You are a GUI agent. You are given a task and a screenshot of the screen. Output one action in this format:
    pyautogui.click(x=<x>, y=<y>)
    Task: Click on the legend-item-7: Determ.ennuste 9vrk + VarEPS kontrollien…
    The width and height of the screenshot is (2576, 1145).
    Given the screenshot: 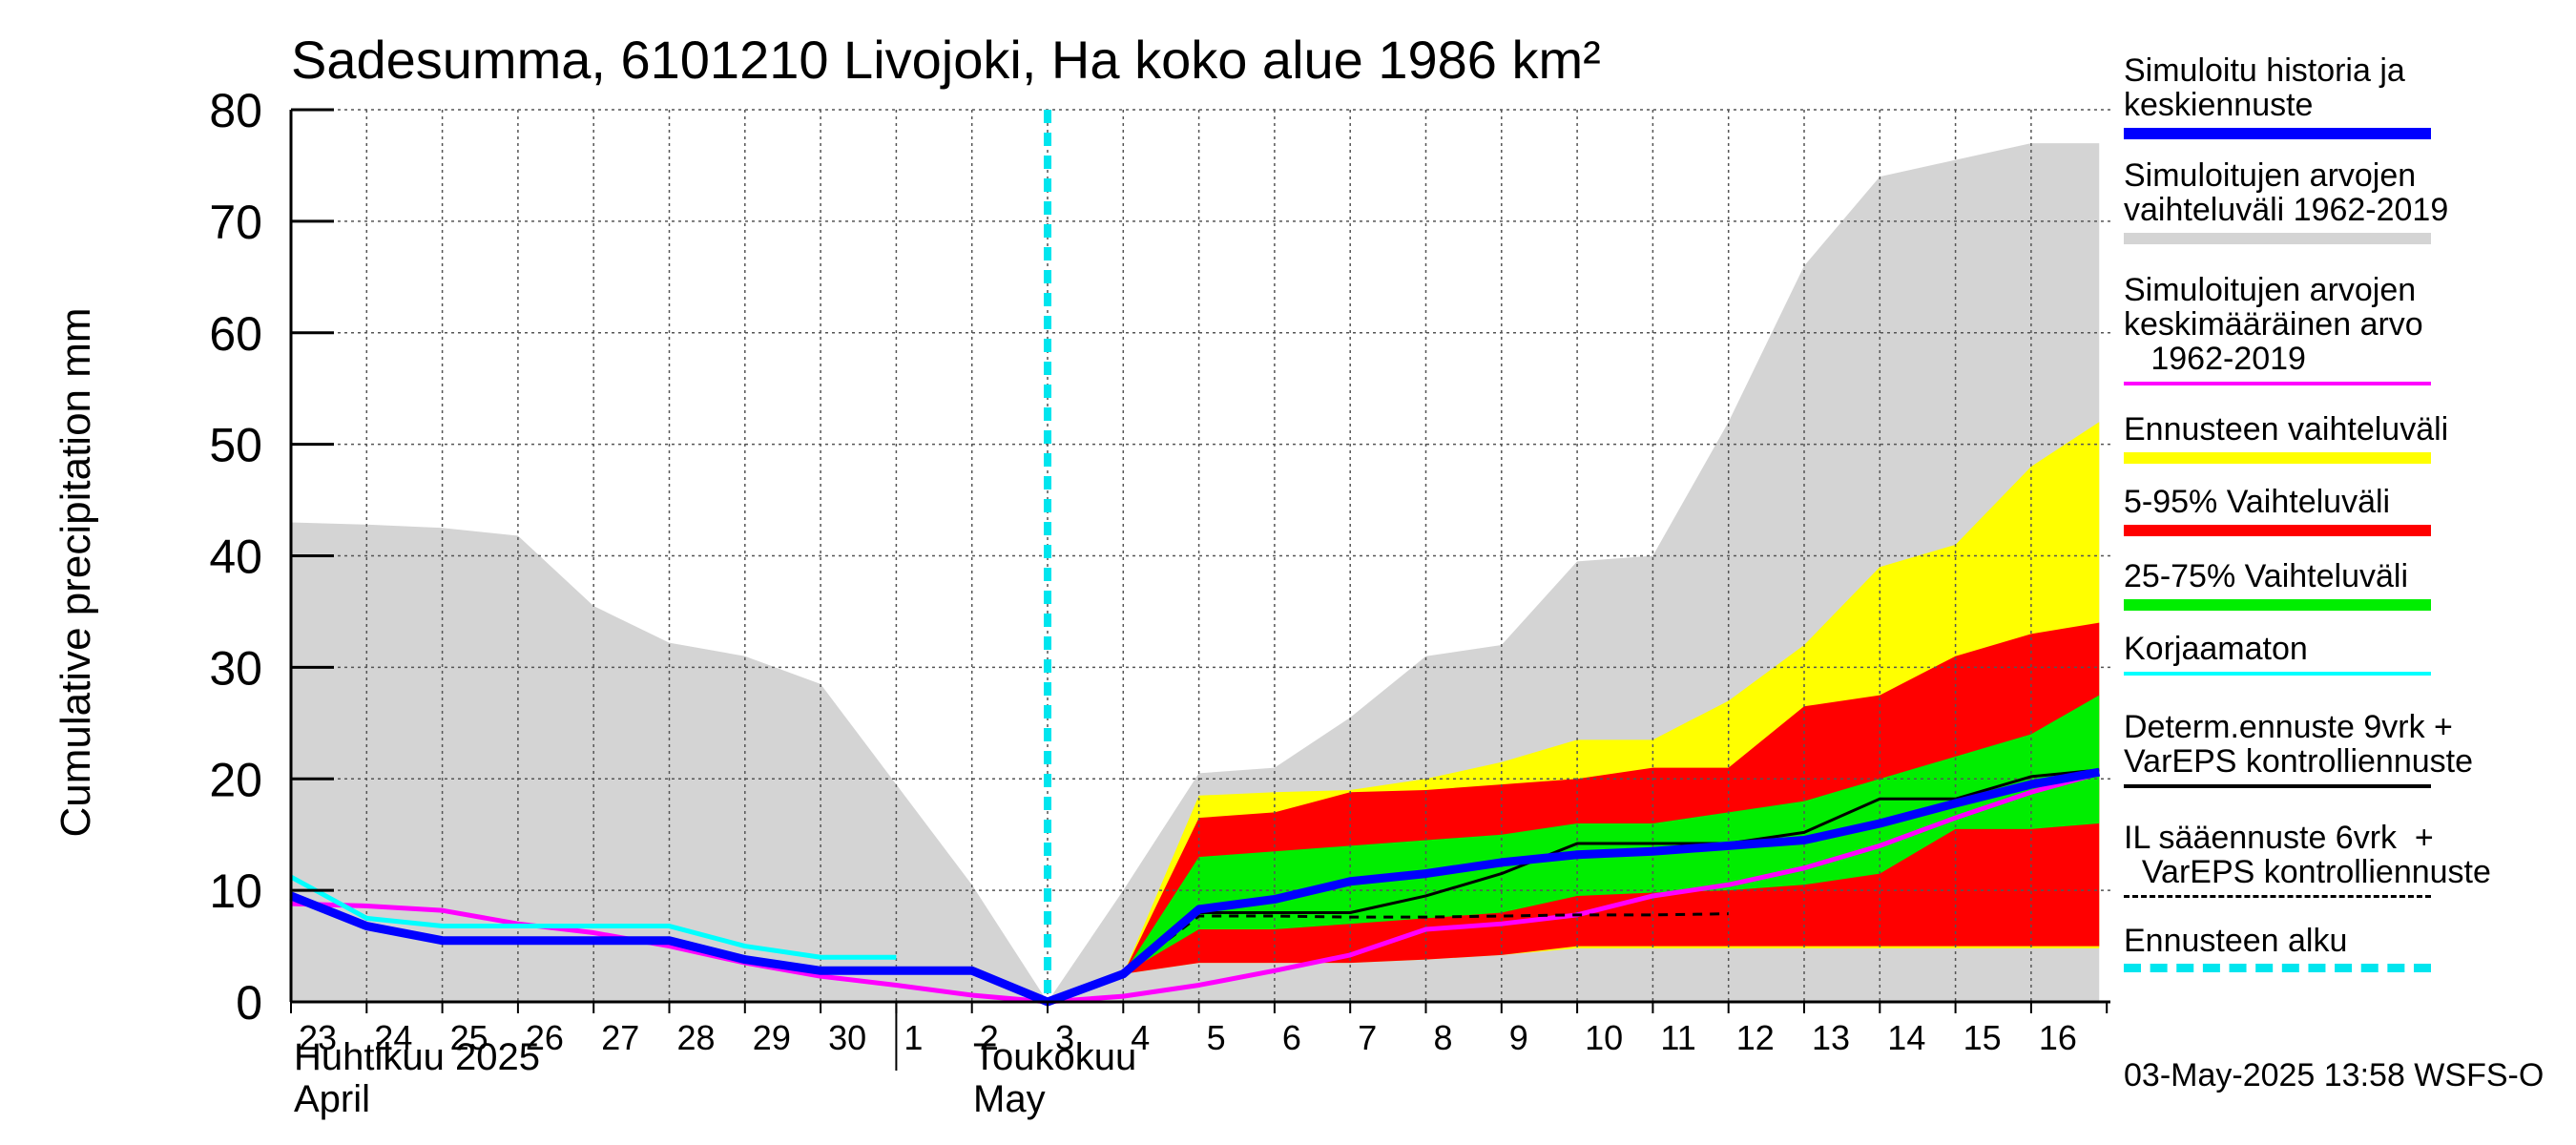 What is the action you would take?
    pyautogui.click(x=2350, y=748)
    